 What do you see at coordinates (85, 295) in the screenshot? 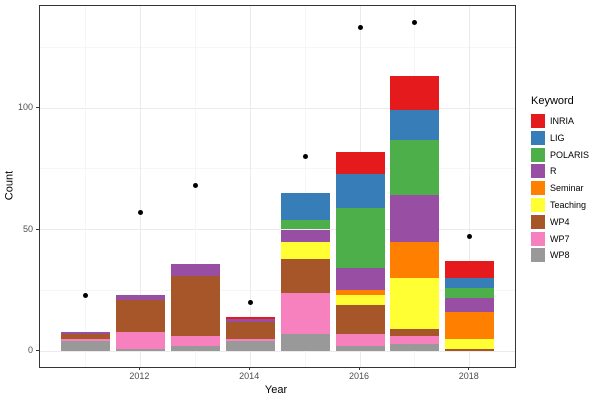
I see `data-point-2011` at bounding box center [85, 295].